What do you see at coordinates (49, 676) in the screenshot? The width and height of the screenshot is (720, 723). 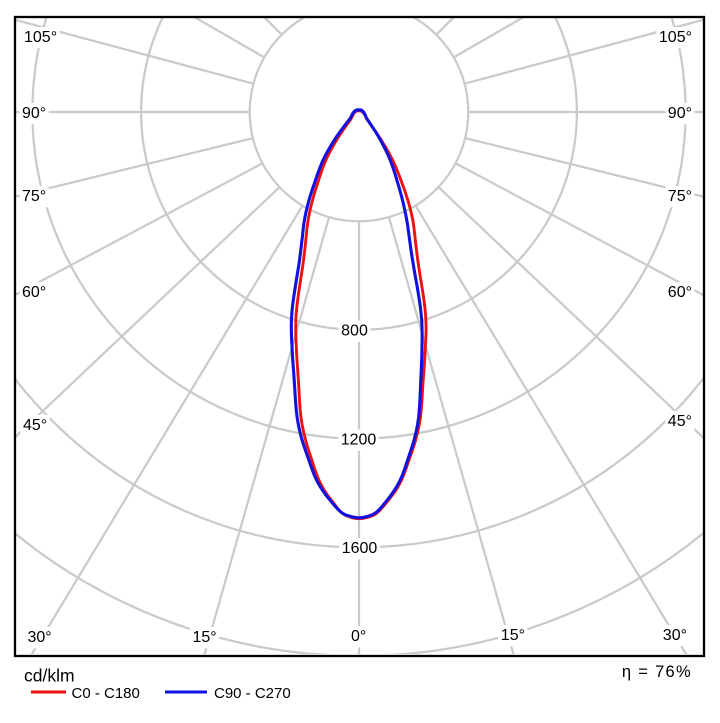 I see `svg-text: cd/klm` at bounding box center [49, 676].